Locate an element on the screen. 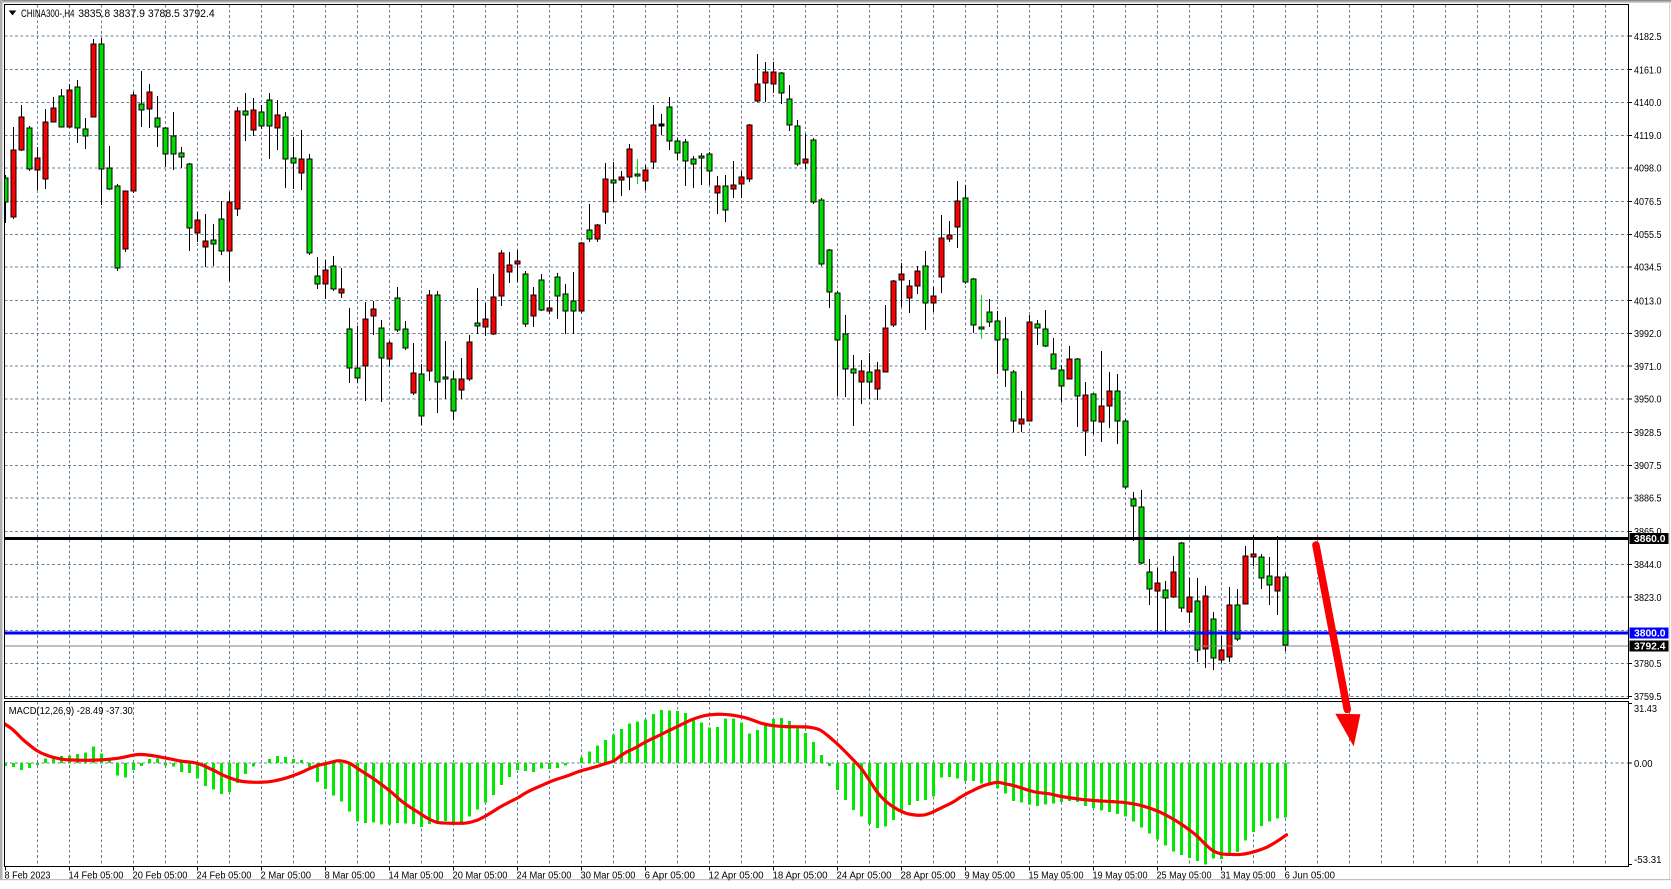  svg-text: 3835.8 3837.9 3788.5 3792.4 is located at coordinates (146, 14).